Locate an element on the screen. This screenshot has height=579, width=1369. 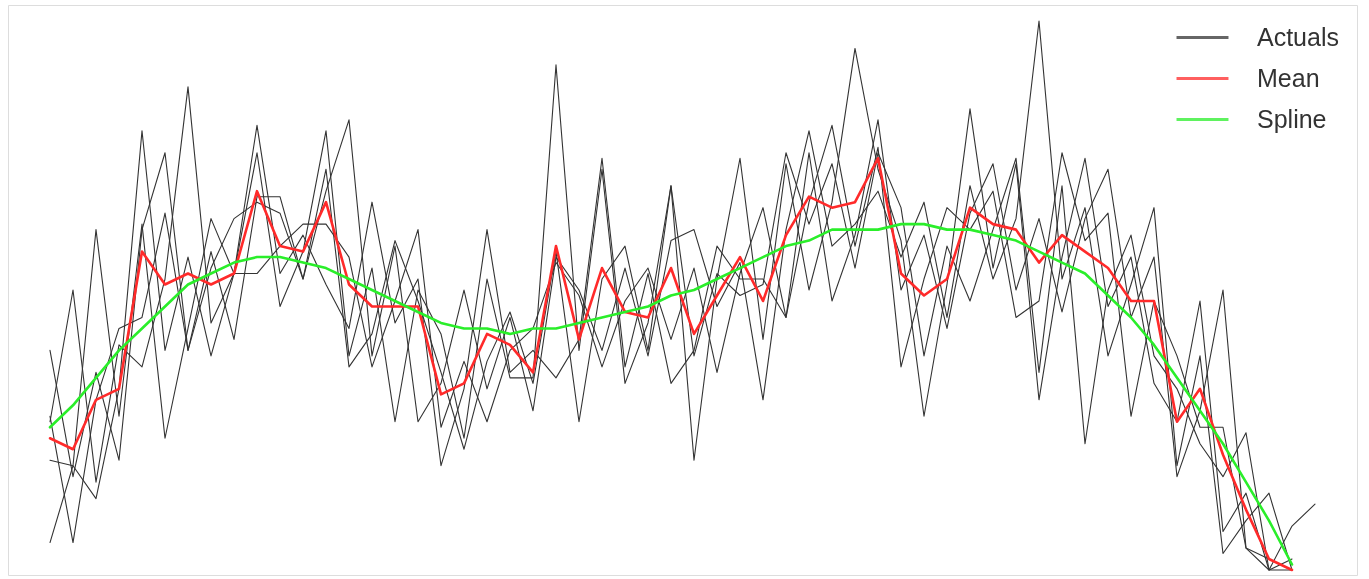
legend-label: Actuals is located at coordinates (1298, 36).